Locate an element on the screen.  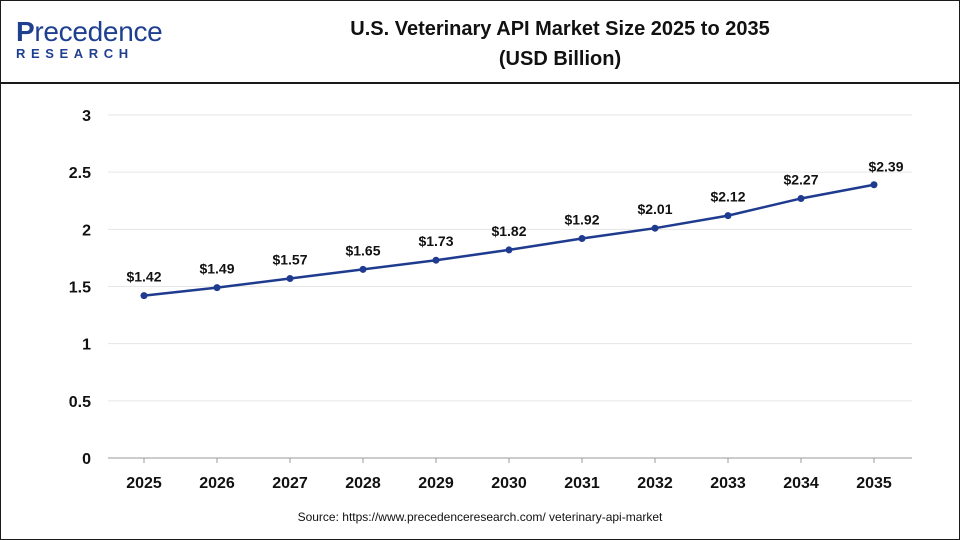
data-label: $2.01 is located at coordinates (654, 209).